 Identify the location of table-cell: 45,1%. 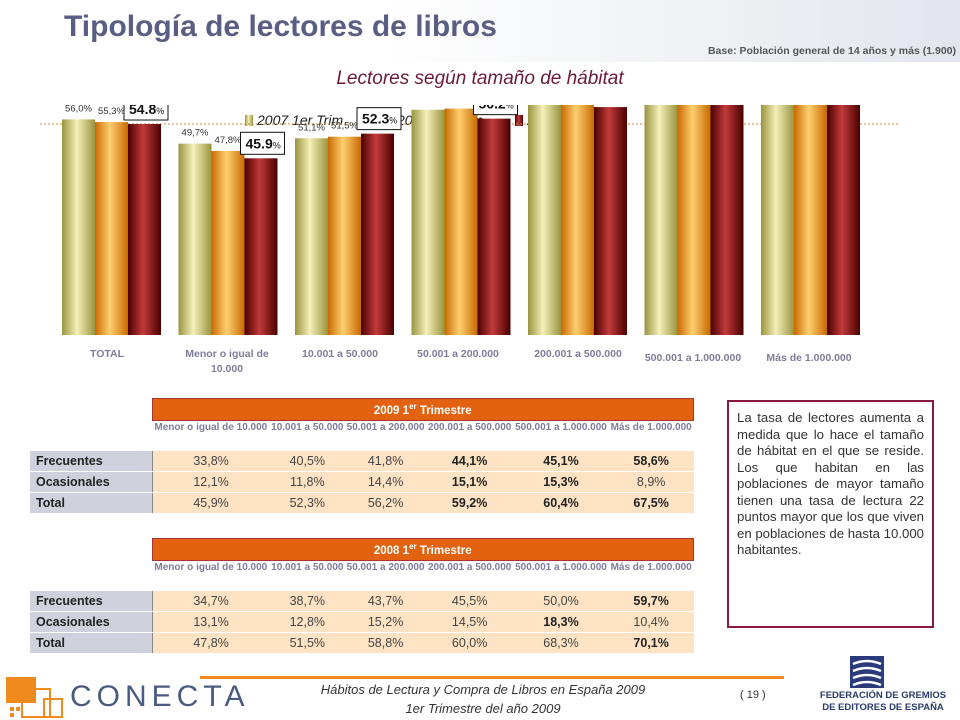
(561, 461).